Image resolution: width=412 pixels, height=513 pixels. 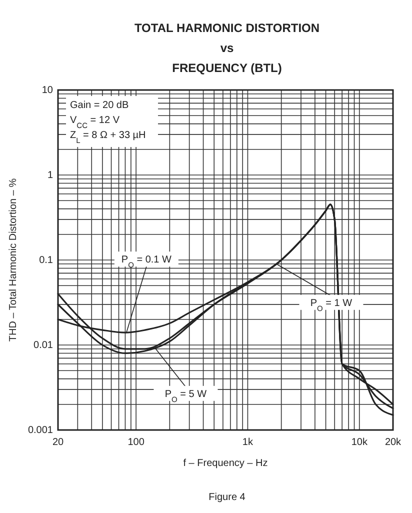 What do you see at coordinates (227, 48) in the screenshot?
I see `chart-title: TOTAL HARMONIC DISTORTION vs FREQUENCY (BTL)` at bounding box center [227, 48].